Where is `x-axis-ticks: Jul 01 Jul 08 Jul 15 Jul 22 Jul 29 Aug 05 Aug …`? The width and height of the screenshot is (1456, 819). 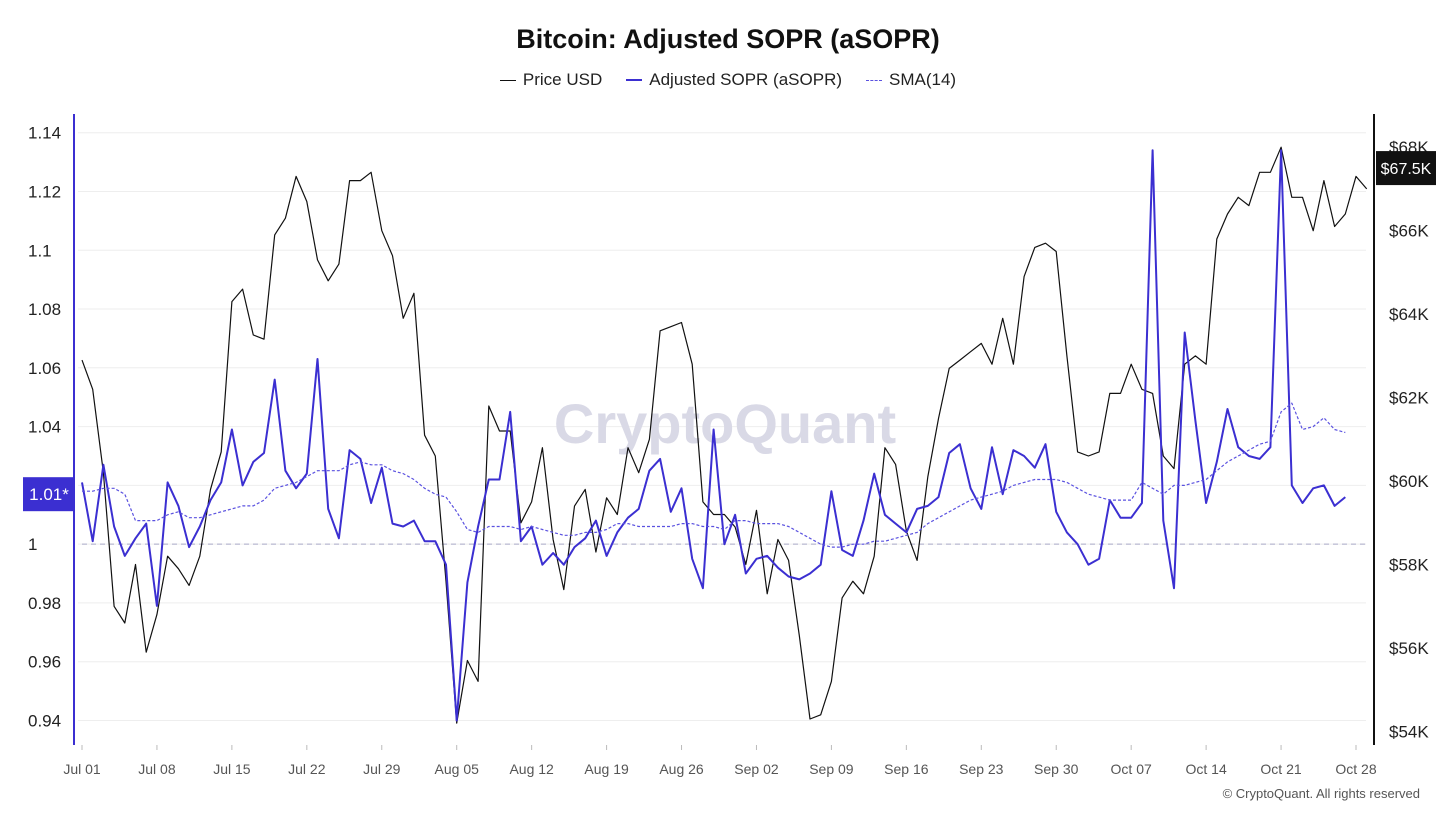 x-axis-ticks: Jul 01 Jul 08 Jul 15 Jul 22 Jul 29 Aug 05 Aug … is located at coordinates (720, 761).